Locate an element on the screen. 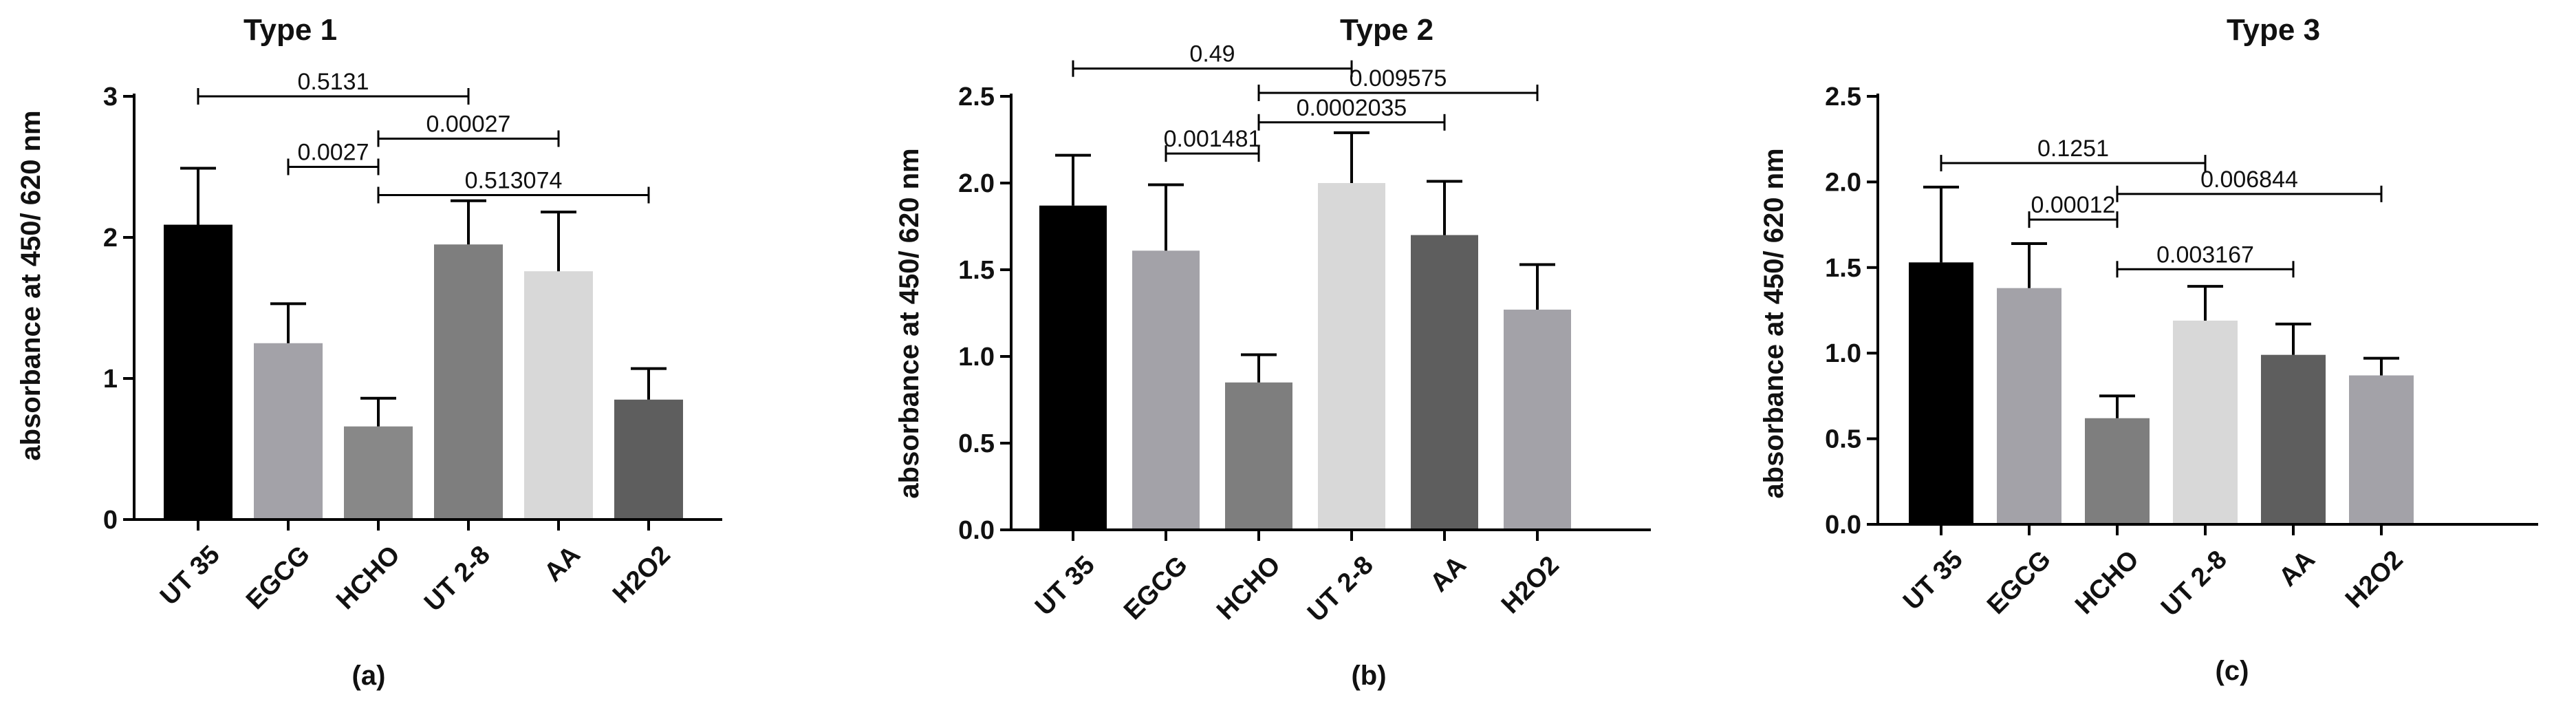 This screenshot has width=2576, height=706. p-value-label: 0.009575 is located at coordinates (1398, 78).